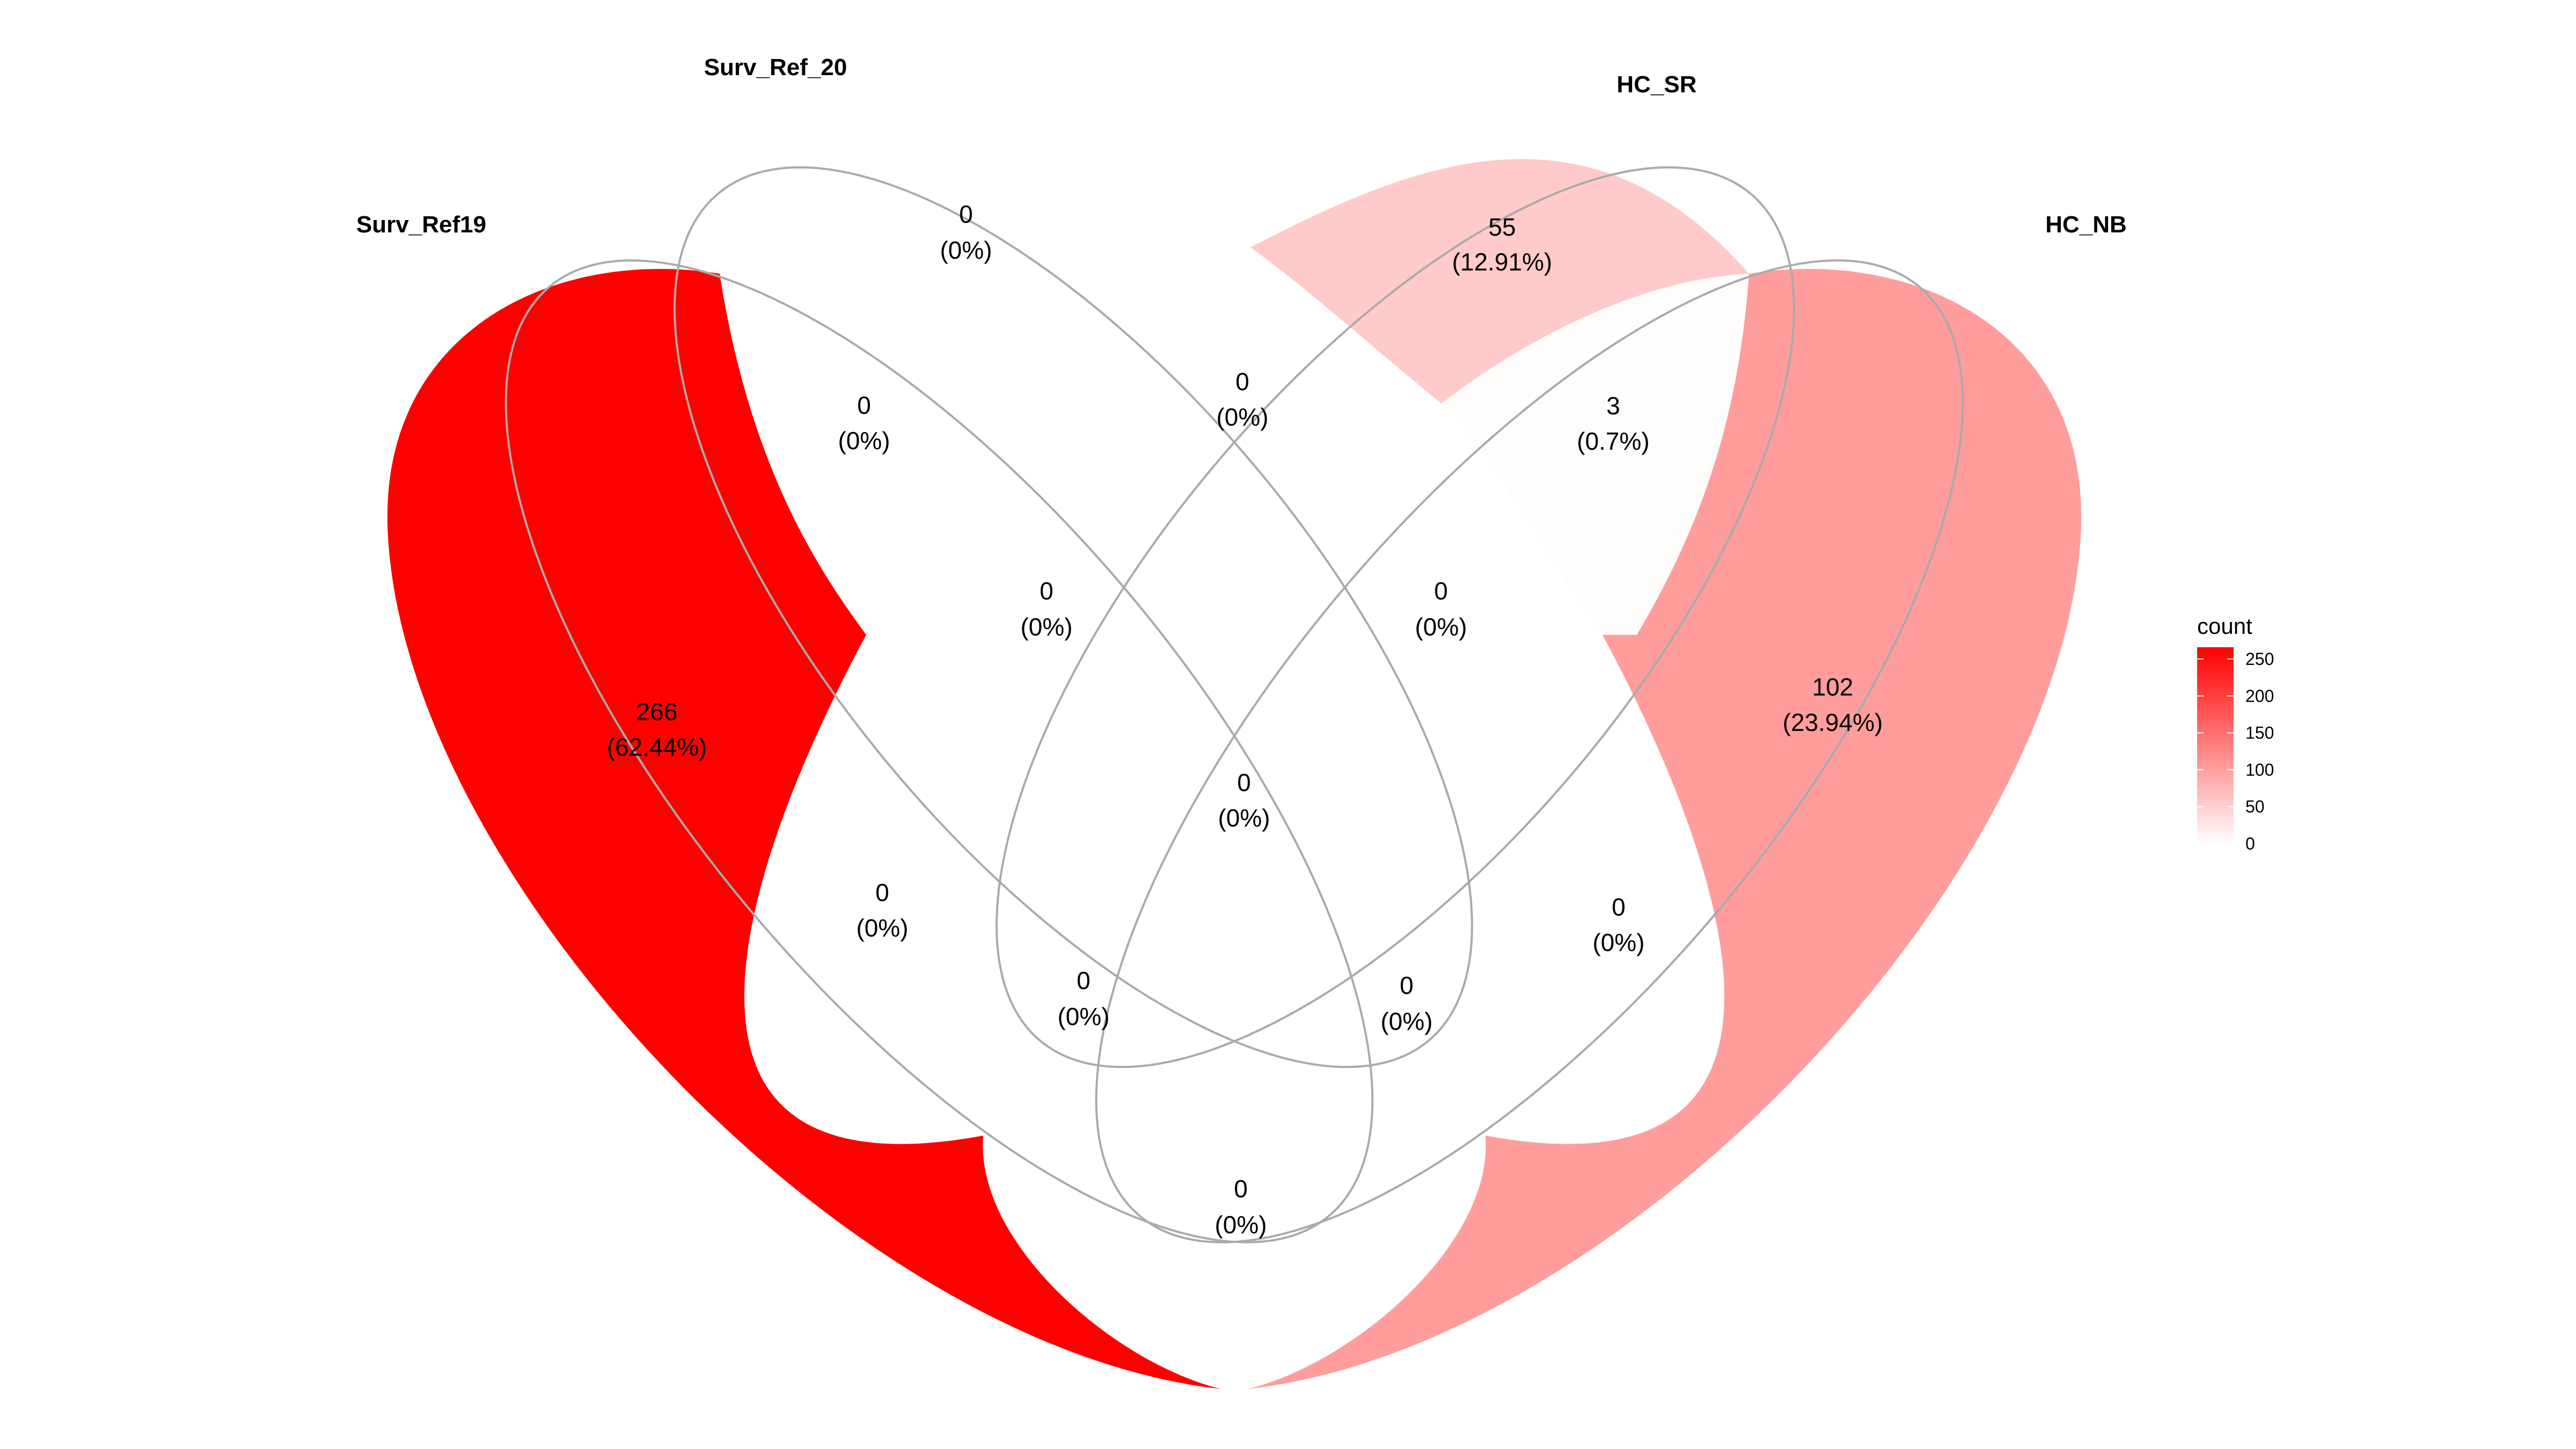 This screenshot has height=1449, width=2576. Describe the element at coordinates (882, 910) in the screenshot. I see `region-label-surv-ref19-hc-sr: 0 (0%)` at that location.